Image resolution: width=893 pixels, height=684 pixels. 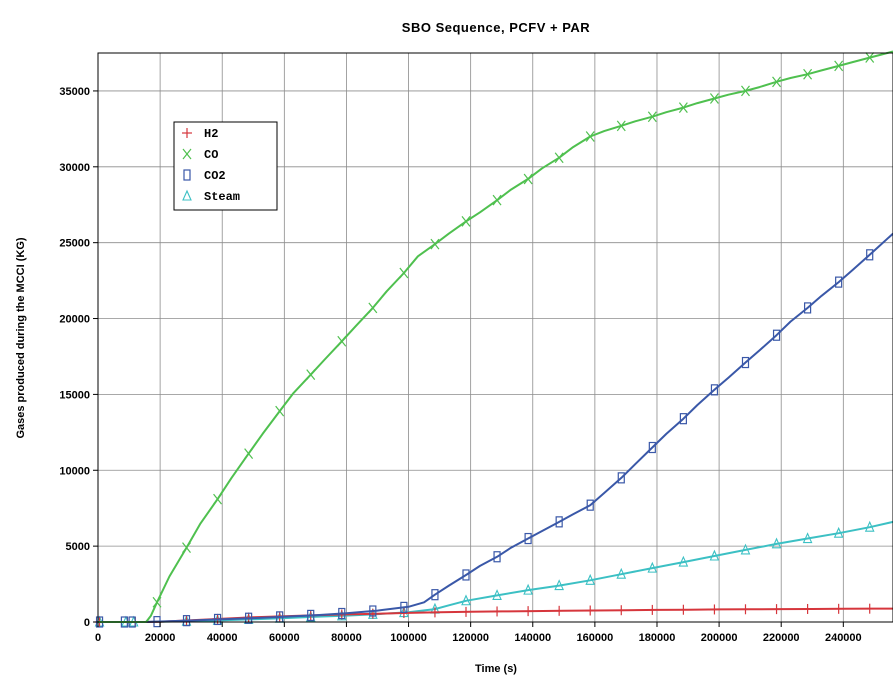 What do you see at coordinates (74, 244) in the screenshot?
I see `y-tick-label: 25000` at bounding box center [74, 244].